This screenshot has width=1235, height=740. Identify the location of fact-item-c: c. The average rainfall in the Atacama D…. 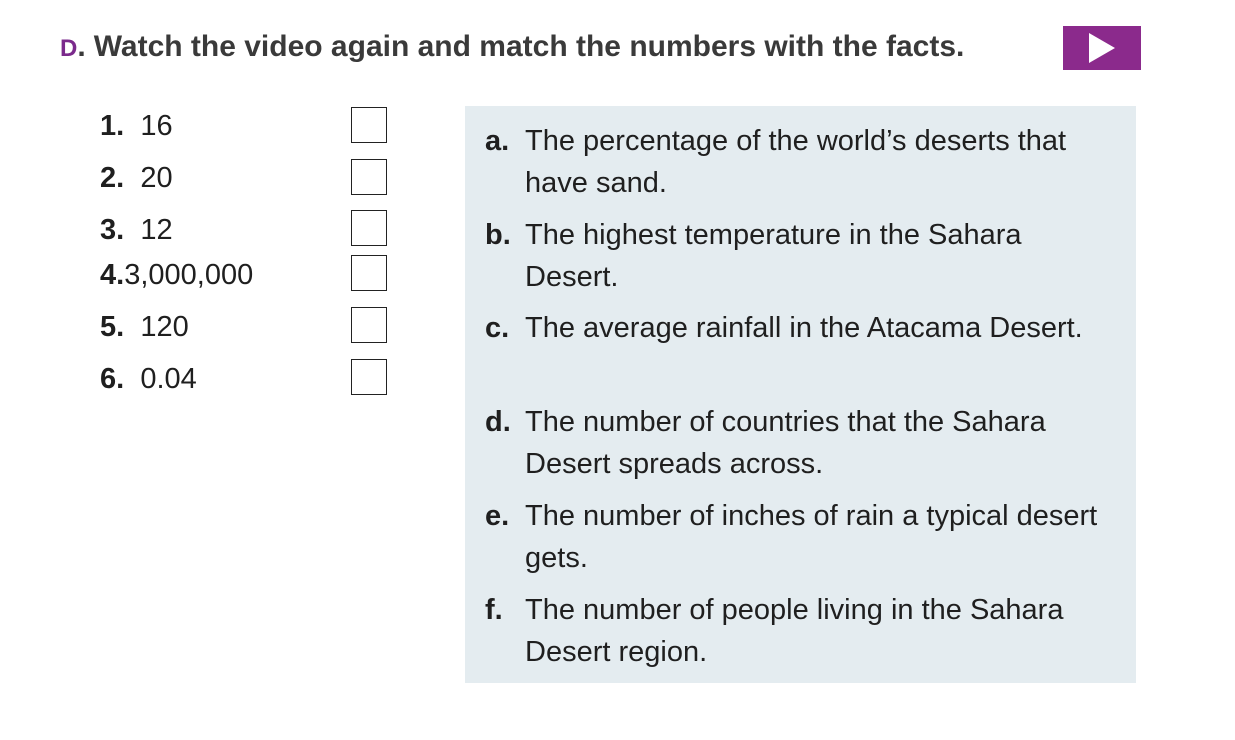
(800, 328).